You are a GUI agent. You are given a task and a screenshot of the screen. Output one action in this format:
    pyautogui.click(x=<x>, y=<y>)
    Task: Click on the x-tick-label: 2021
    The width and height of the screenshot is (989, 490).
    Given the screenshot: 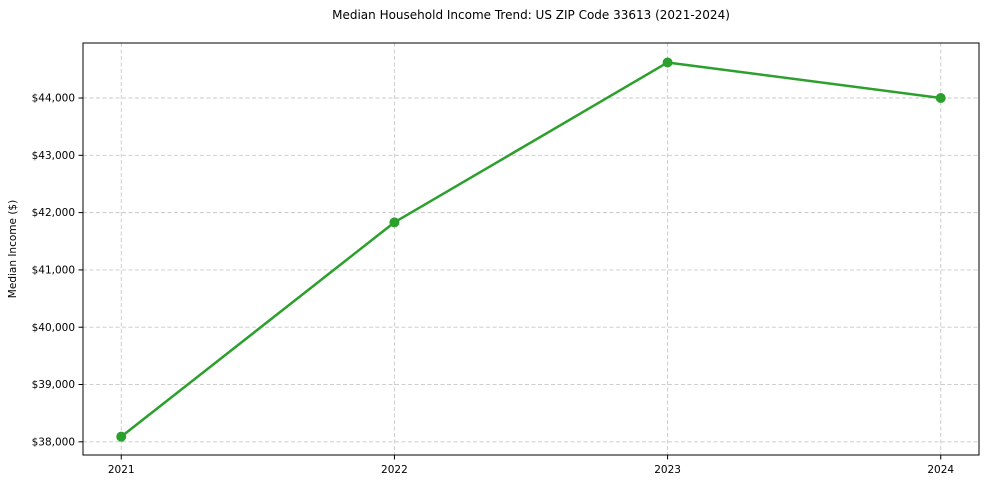 What is the action you would take?
    pyautogui.click(x=121, y=470)
    